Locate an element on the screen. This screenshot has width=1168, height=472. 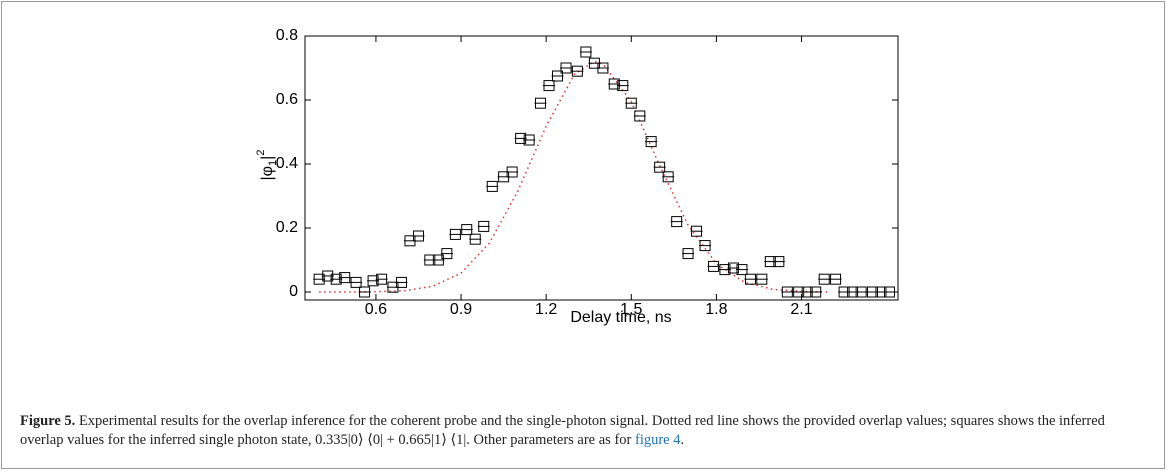
caption-end: . is located at coordinates (682, 440).